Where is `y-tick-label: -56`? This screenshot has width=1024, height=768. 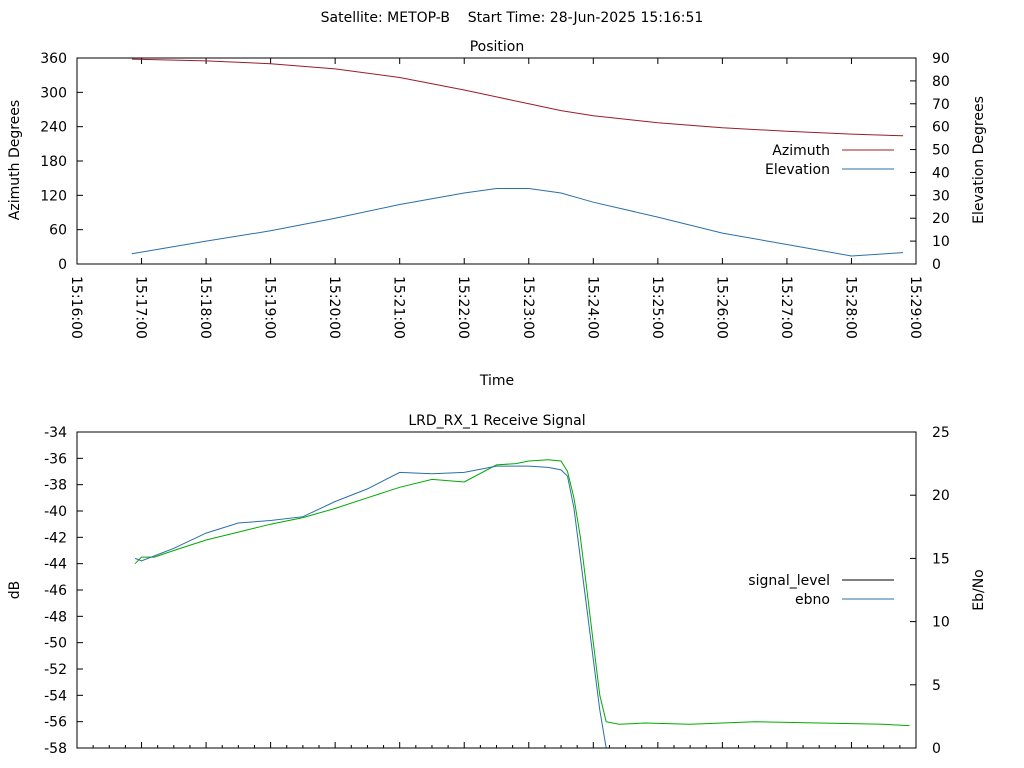
y-tick-label: -56 is located at coordinates (55, 723).